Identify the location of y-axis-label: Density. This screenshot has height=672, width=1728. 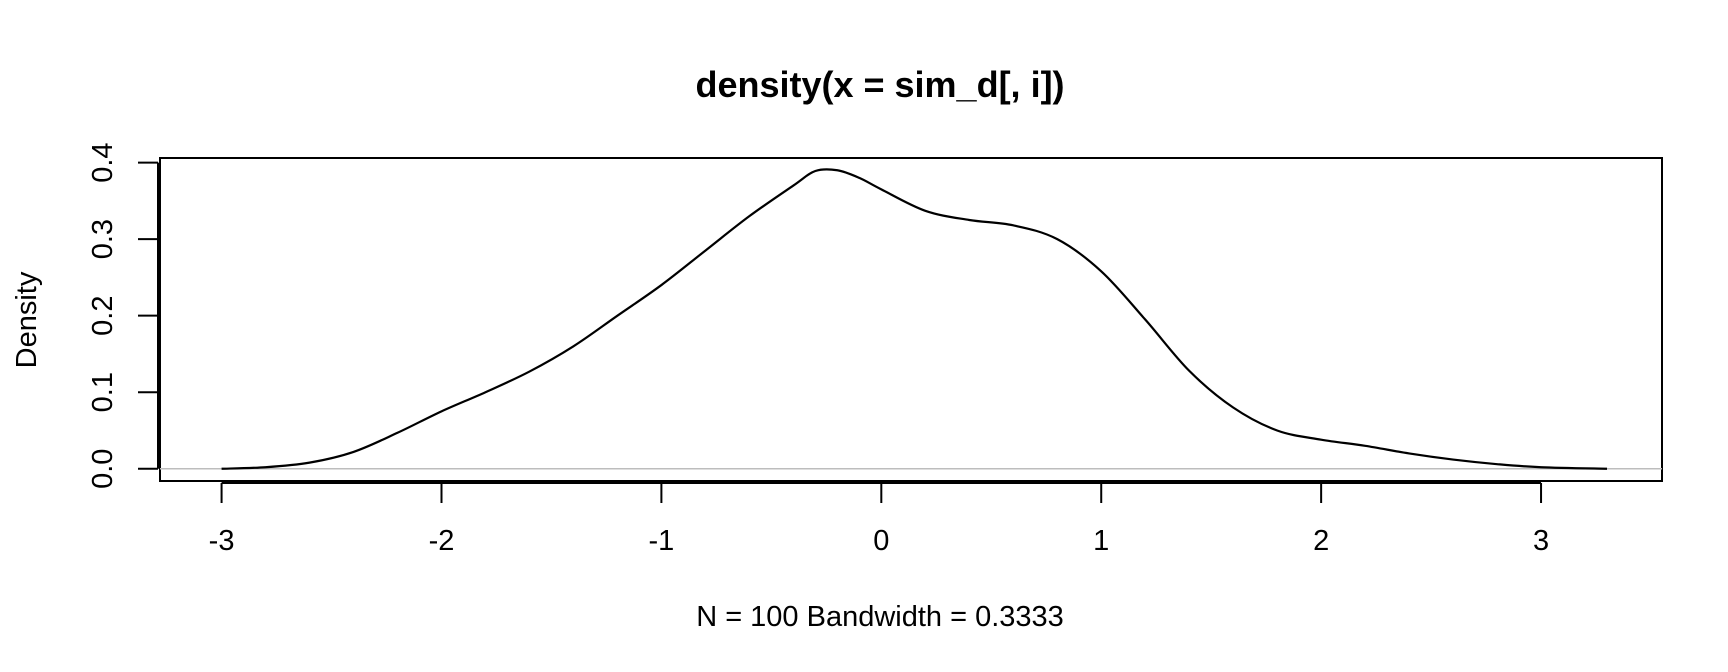
(27, 319).